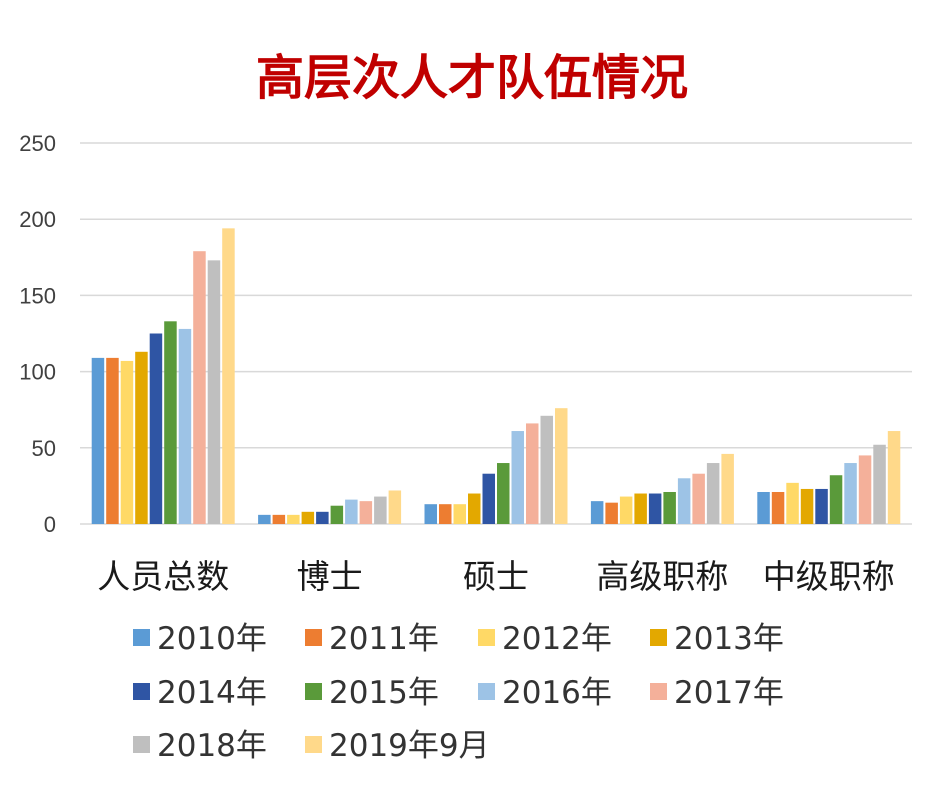 This screenshot has width=943, height=789. Describe the element at coordinates (829, 576) in the screenshot. I see `x-category-label: 中级职称` at that location.